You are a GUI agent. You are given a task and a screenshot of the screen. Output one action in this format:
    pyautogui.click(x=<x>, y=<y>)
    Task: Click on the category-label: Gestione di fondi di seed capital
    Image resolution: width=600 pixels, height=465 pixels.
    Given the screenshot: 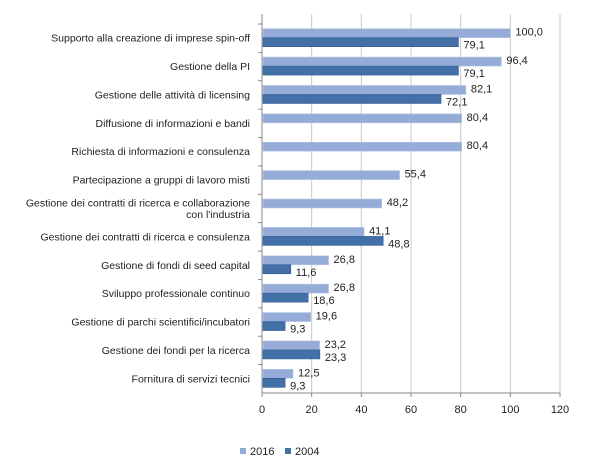 What is the action you would take?
    pyautogui.click(x=175, y=266)
    